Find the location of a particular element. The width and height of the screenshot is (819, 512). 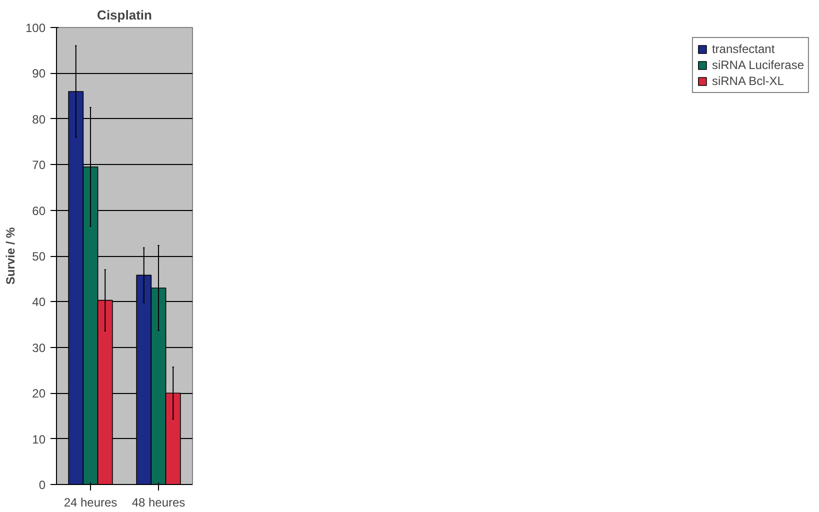

chart-title: Cisplatin is located at coordinates (124, 15).